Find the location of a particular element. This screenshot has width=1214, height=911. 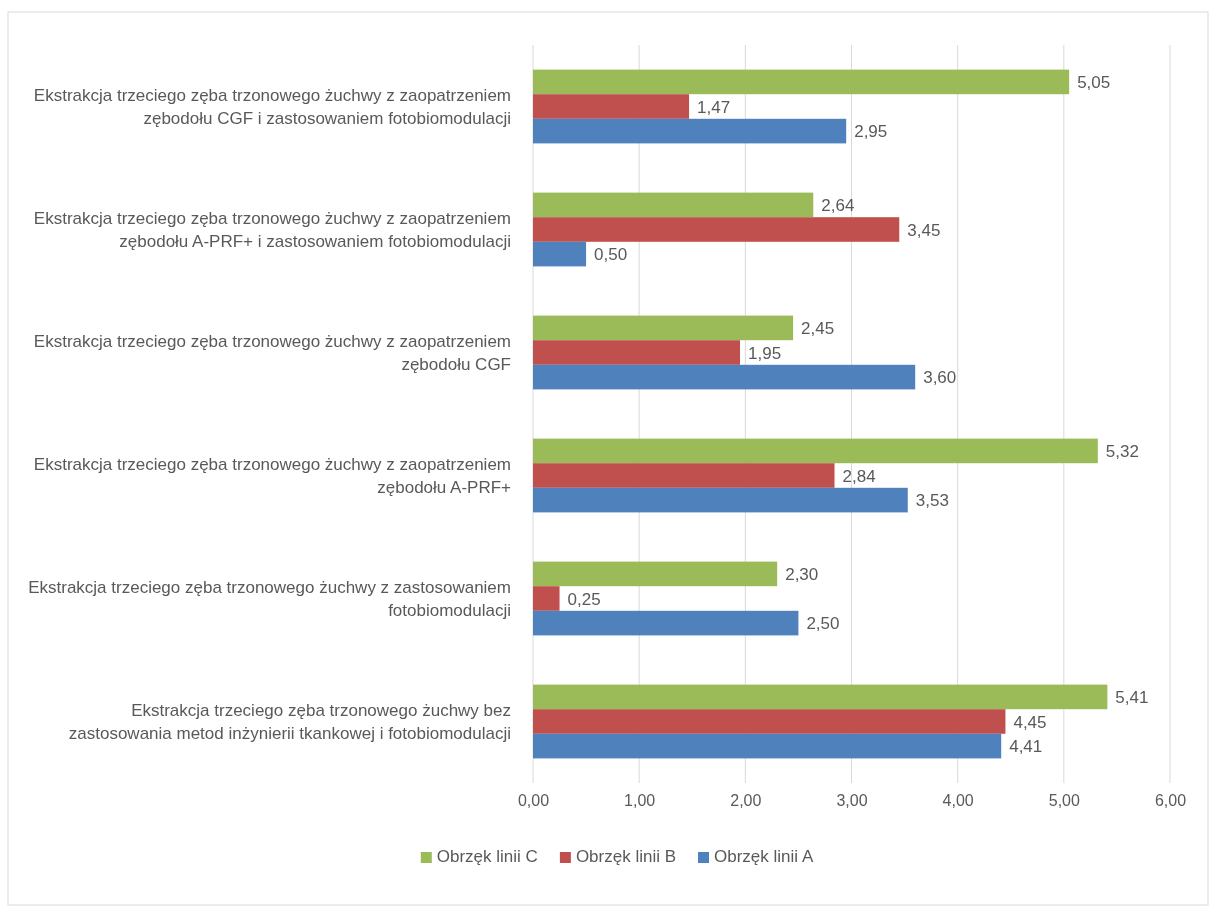

data-label: 5,05 is located at coordinates (1094, 82).